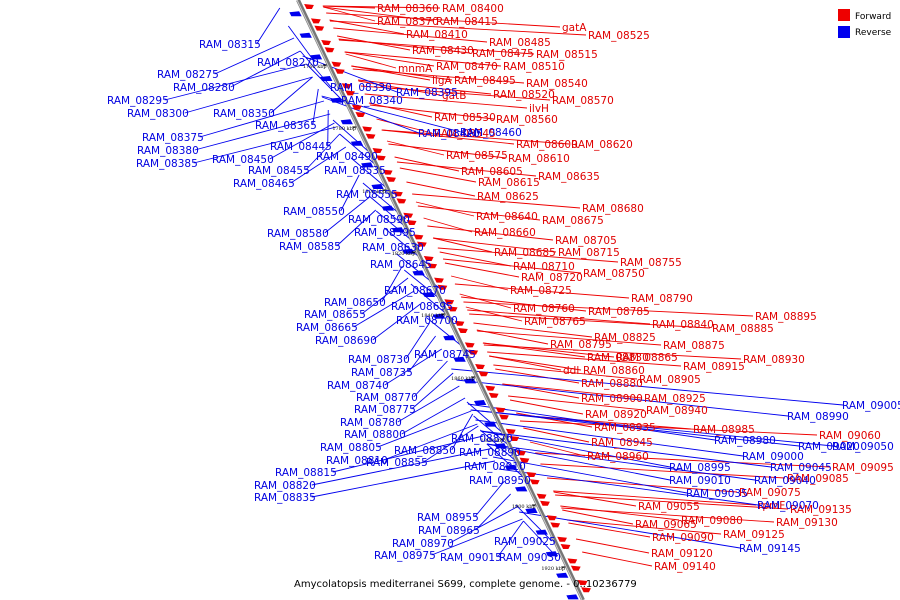 The image size is (900, 600). Describe the element at coordinates (743, 329) in the screenshot. I see `forward-gene-label: RAM_08885` at that location.